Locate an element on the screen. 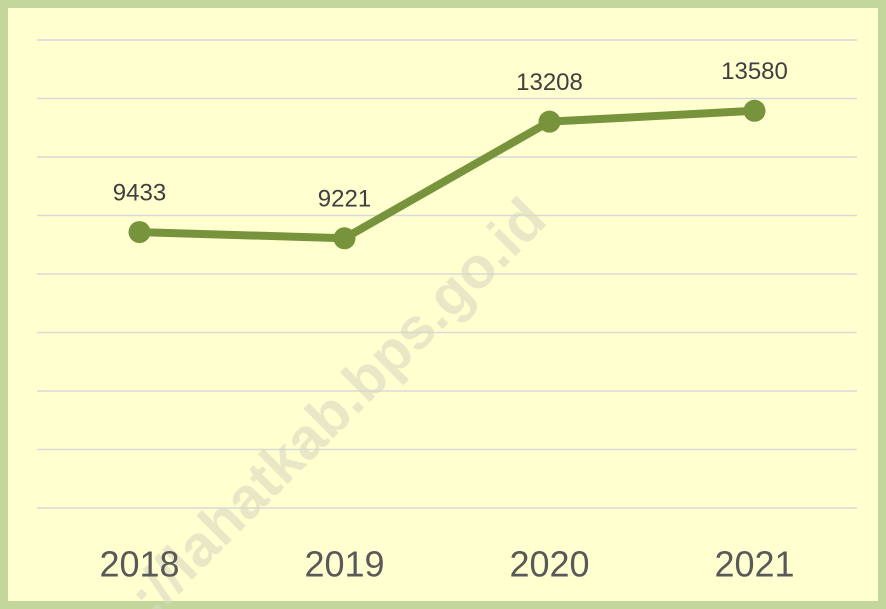  x-tick-label: 2019 is located at coordinates (344, 564).